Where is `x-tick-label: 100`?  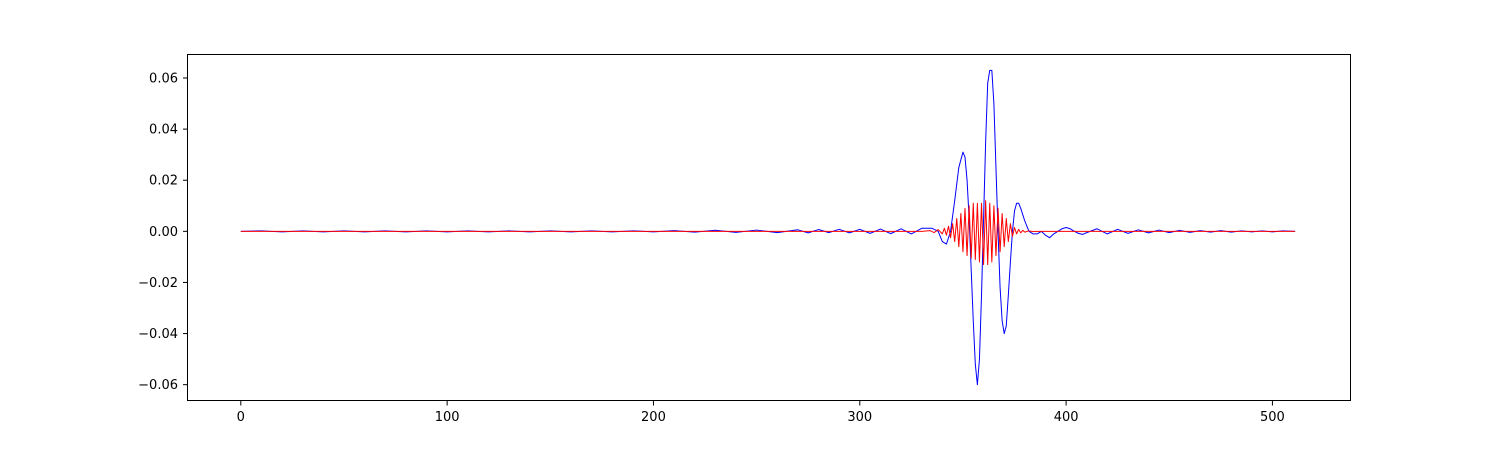 x-tick-label: 100 is located at coordinates (447, 417).